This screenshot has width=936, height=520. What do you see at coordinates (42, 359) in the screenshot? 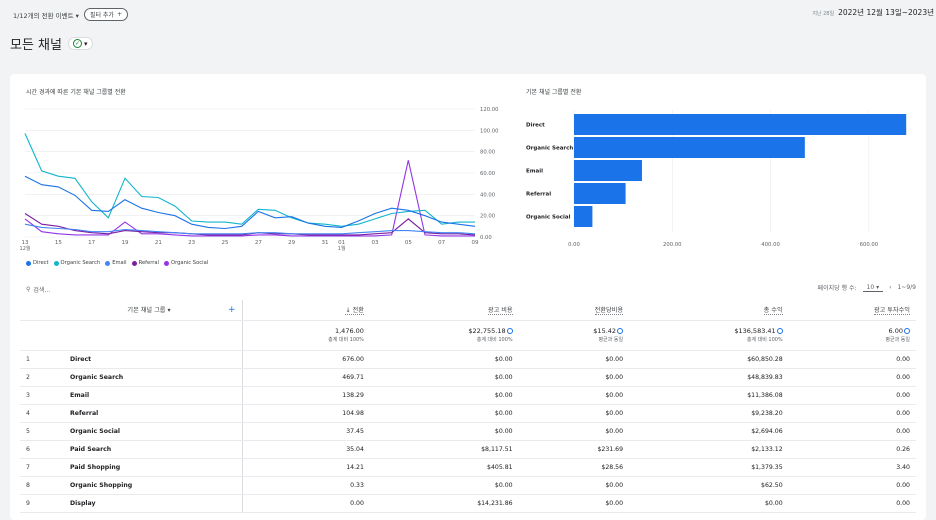
I see `row-index: 1` at bounding box center [42, 359].